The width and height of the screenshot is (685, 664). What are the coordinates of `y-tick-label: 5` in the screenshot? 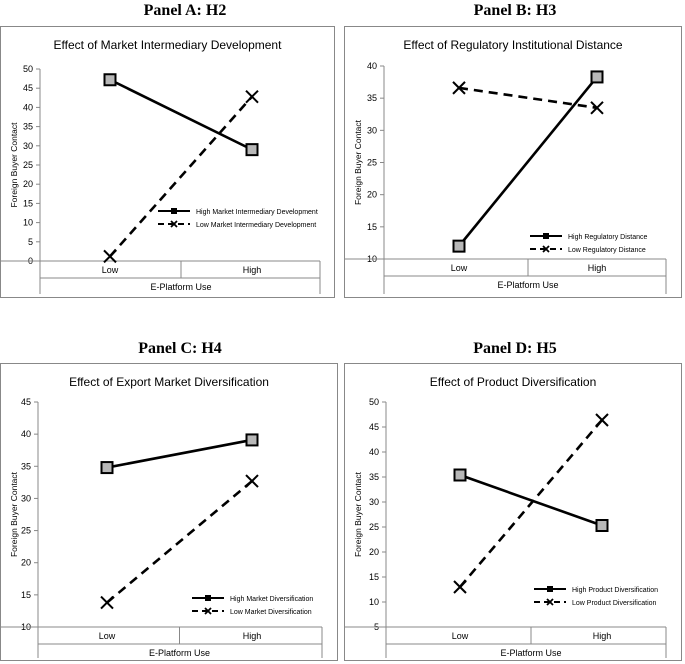 It's located at (30, 242).